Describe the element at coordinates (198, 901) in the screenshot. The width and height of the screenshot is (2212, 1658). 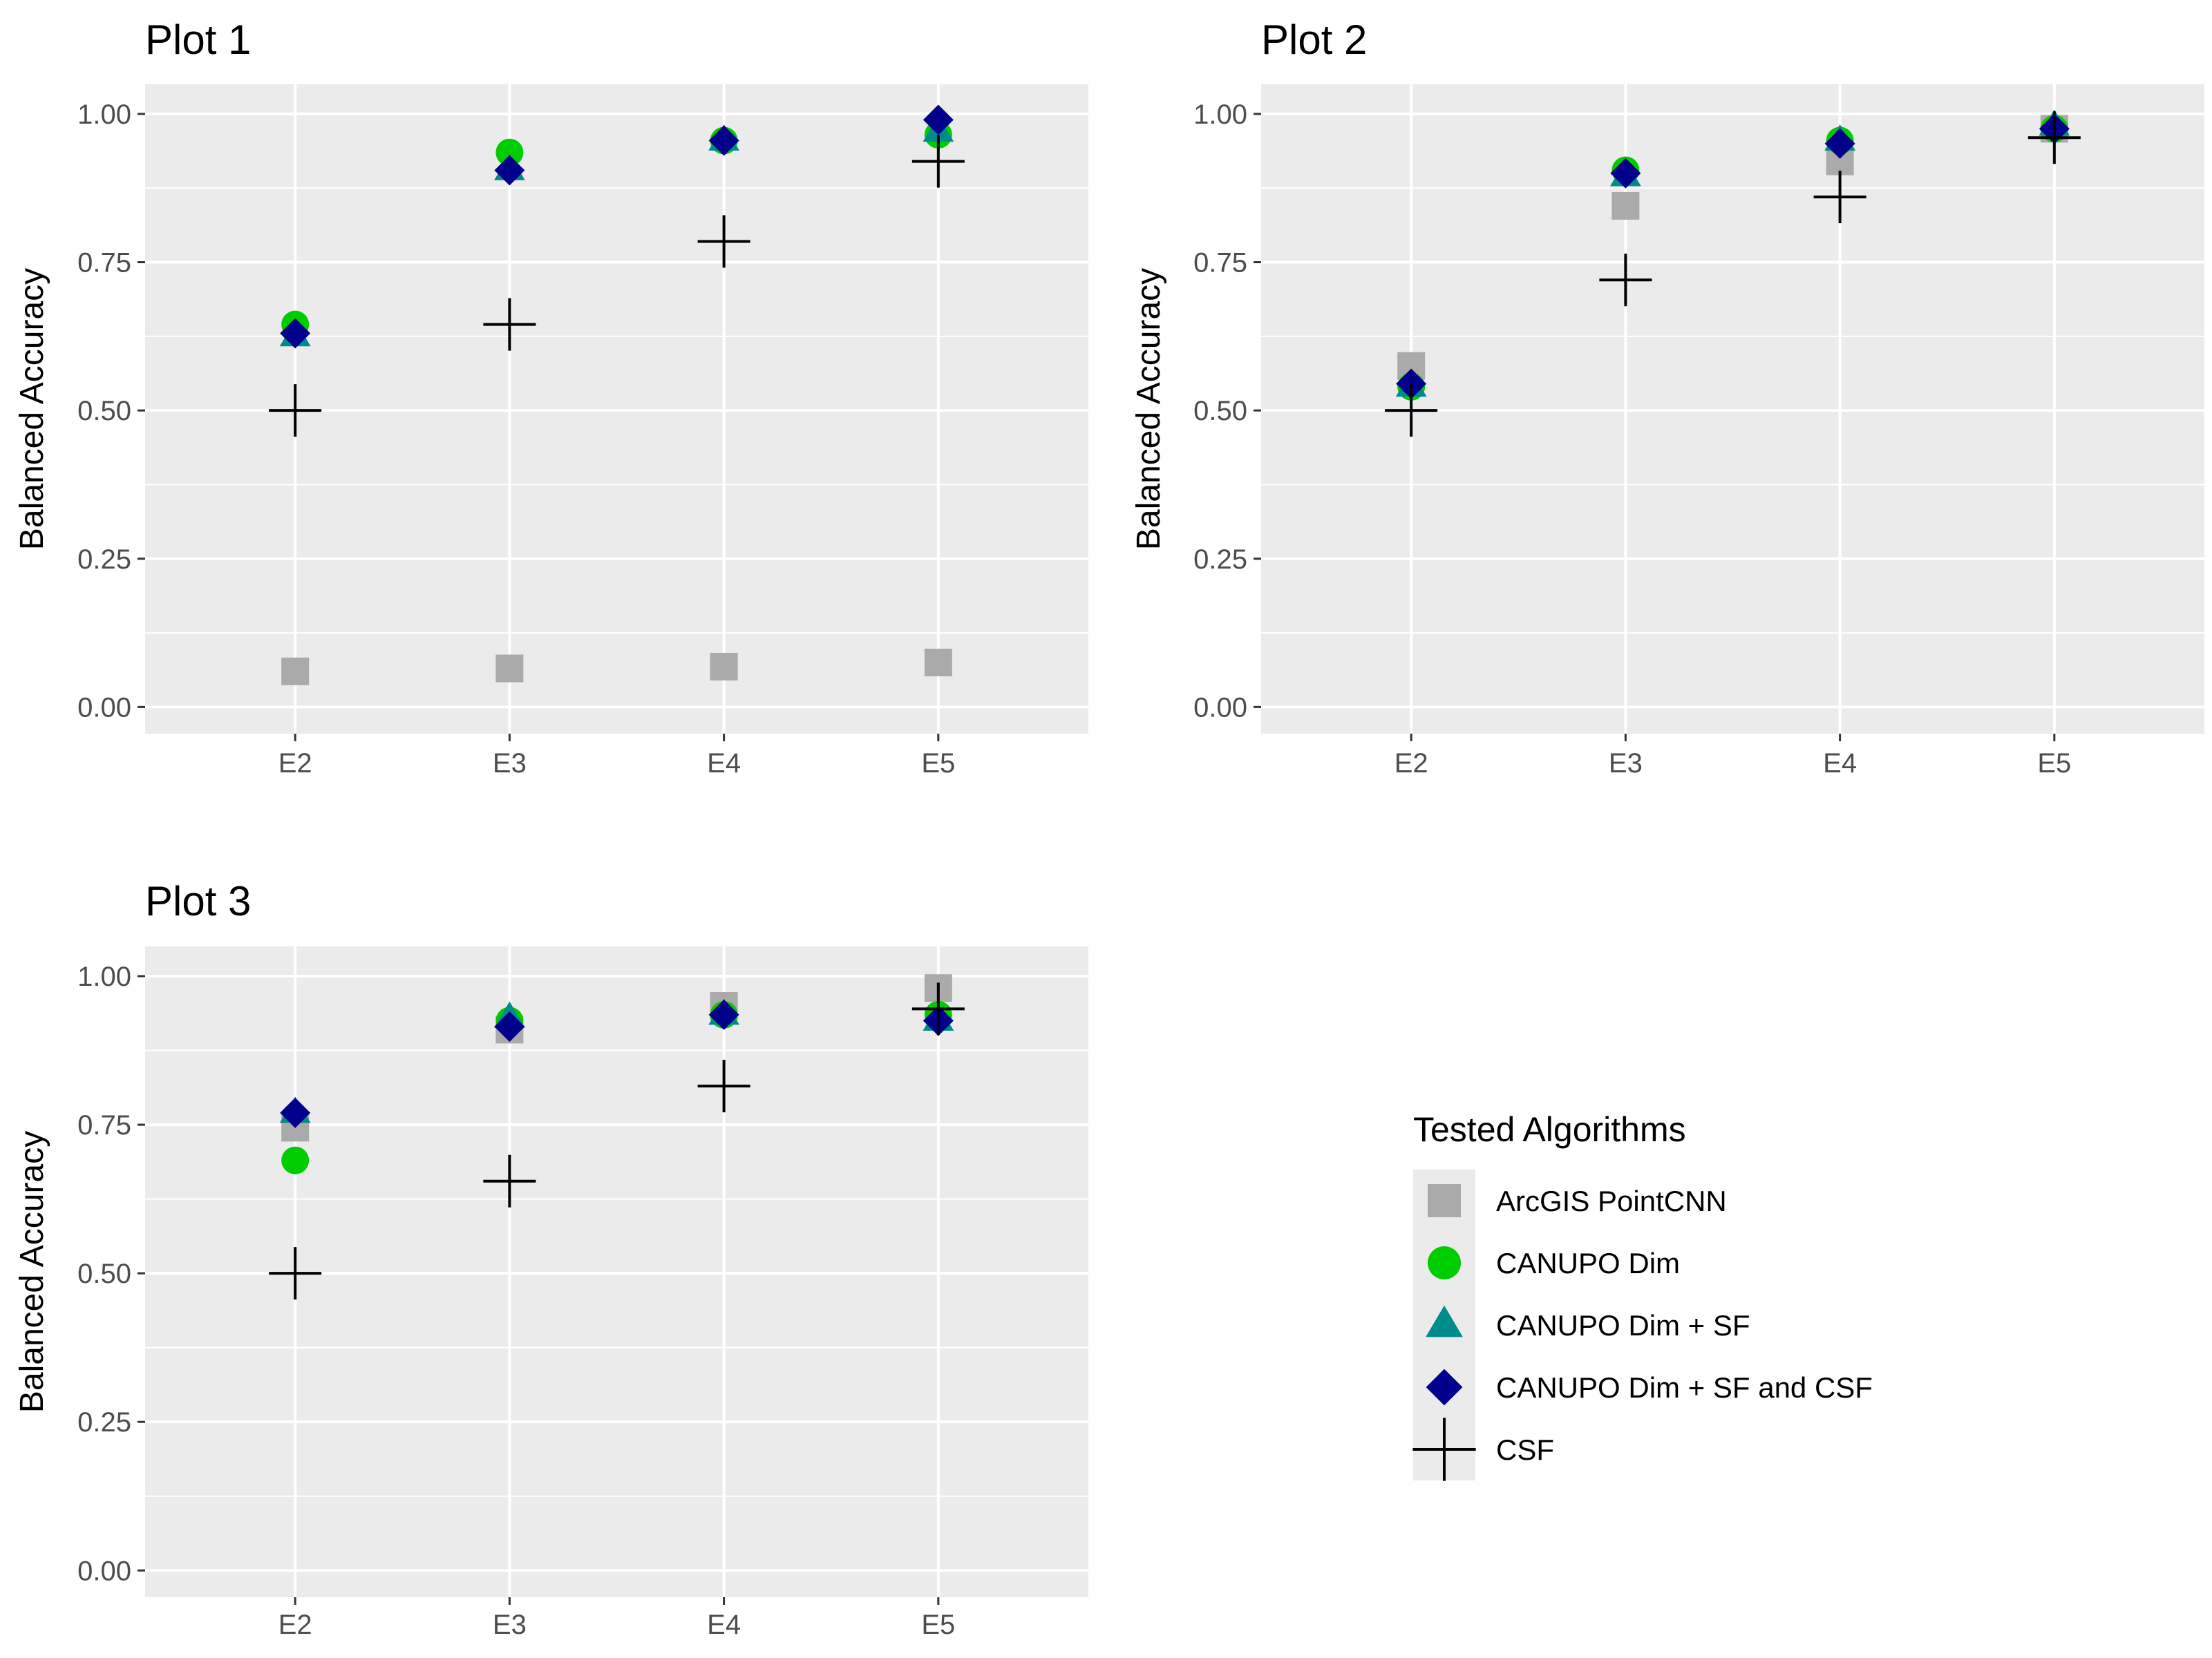
I see `plot-title: Plot 3` at that location.